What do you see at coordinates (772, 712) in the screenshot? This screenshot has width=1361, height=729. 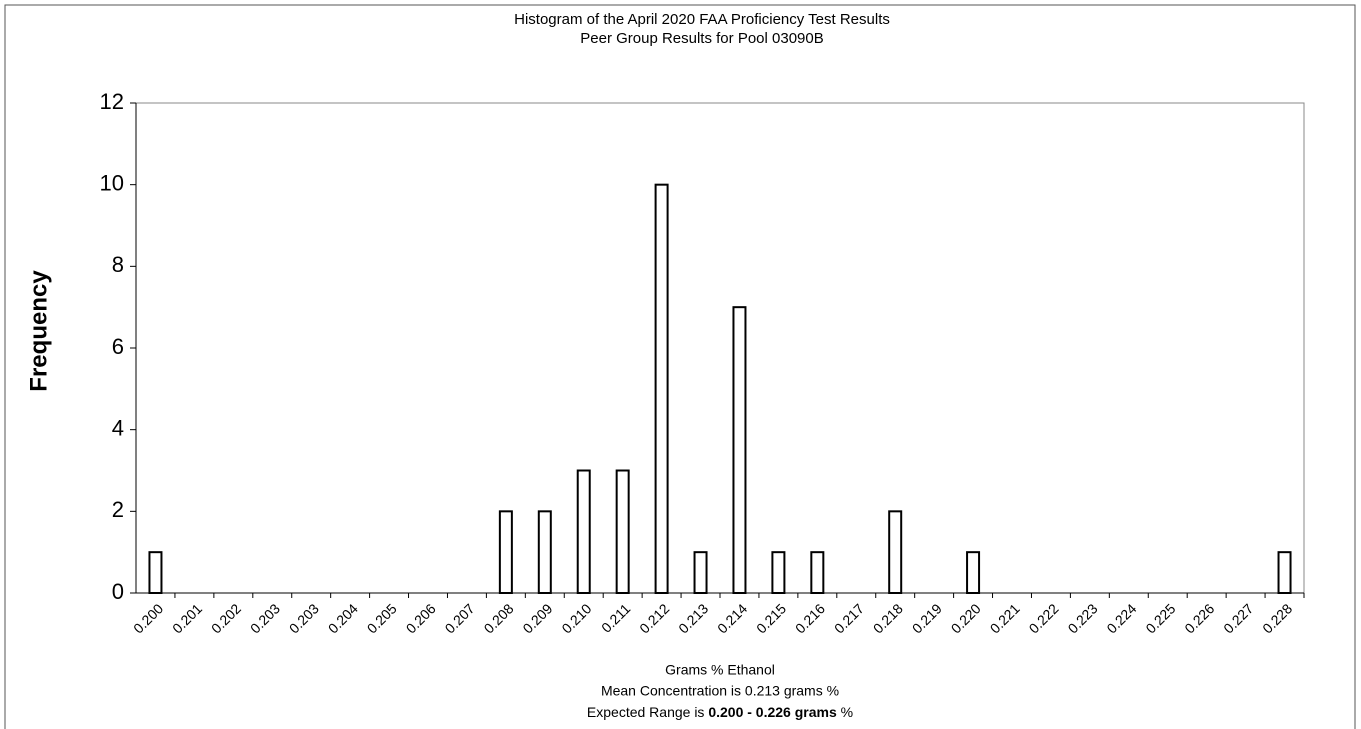 I see `range-value: 0.200 - 0.226 grams` at bounding box center [772, 712].